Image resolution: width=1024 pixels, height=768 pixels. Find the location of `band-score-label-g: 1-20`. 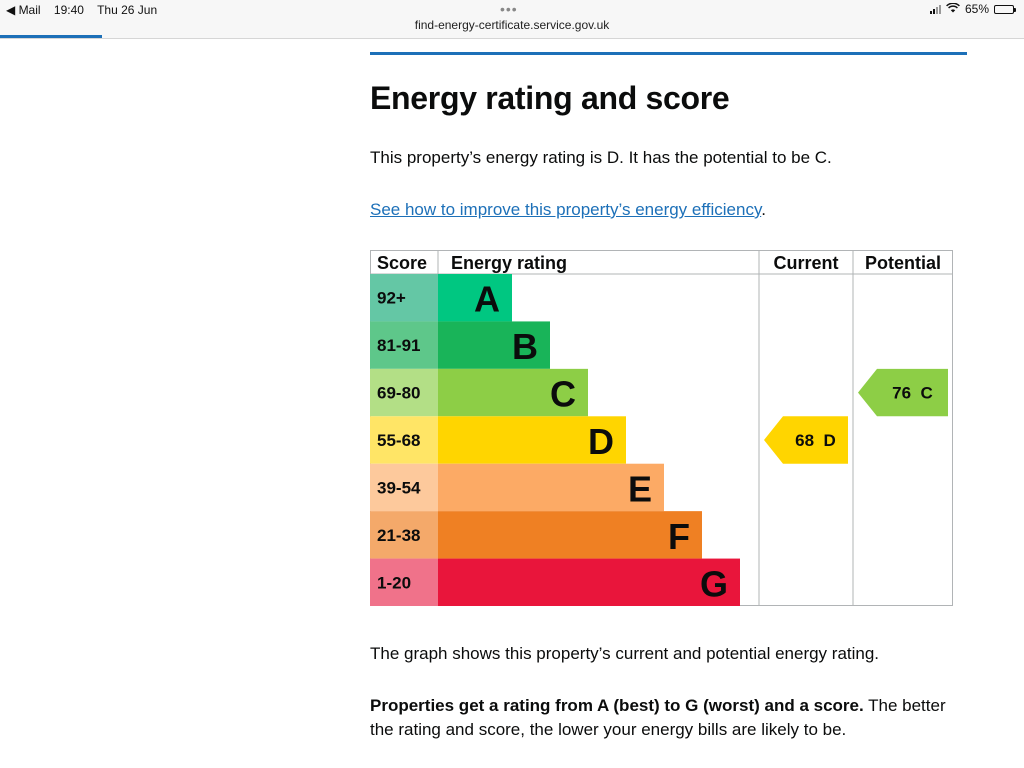

band-score-label-g: 1-20 is located at coordinates (394, 582).